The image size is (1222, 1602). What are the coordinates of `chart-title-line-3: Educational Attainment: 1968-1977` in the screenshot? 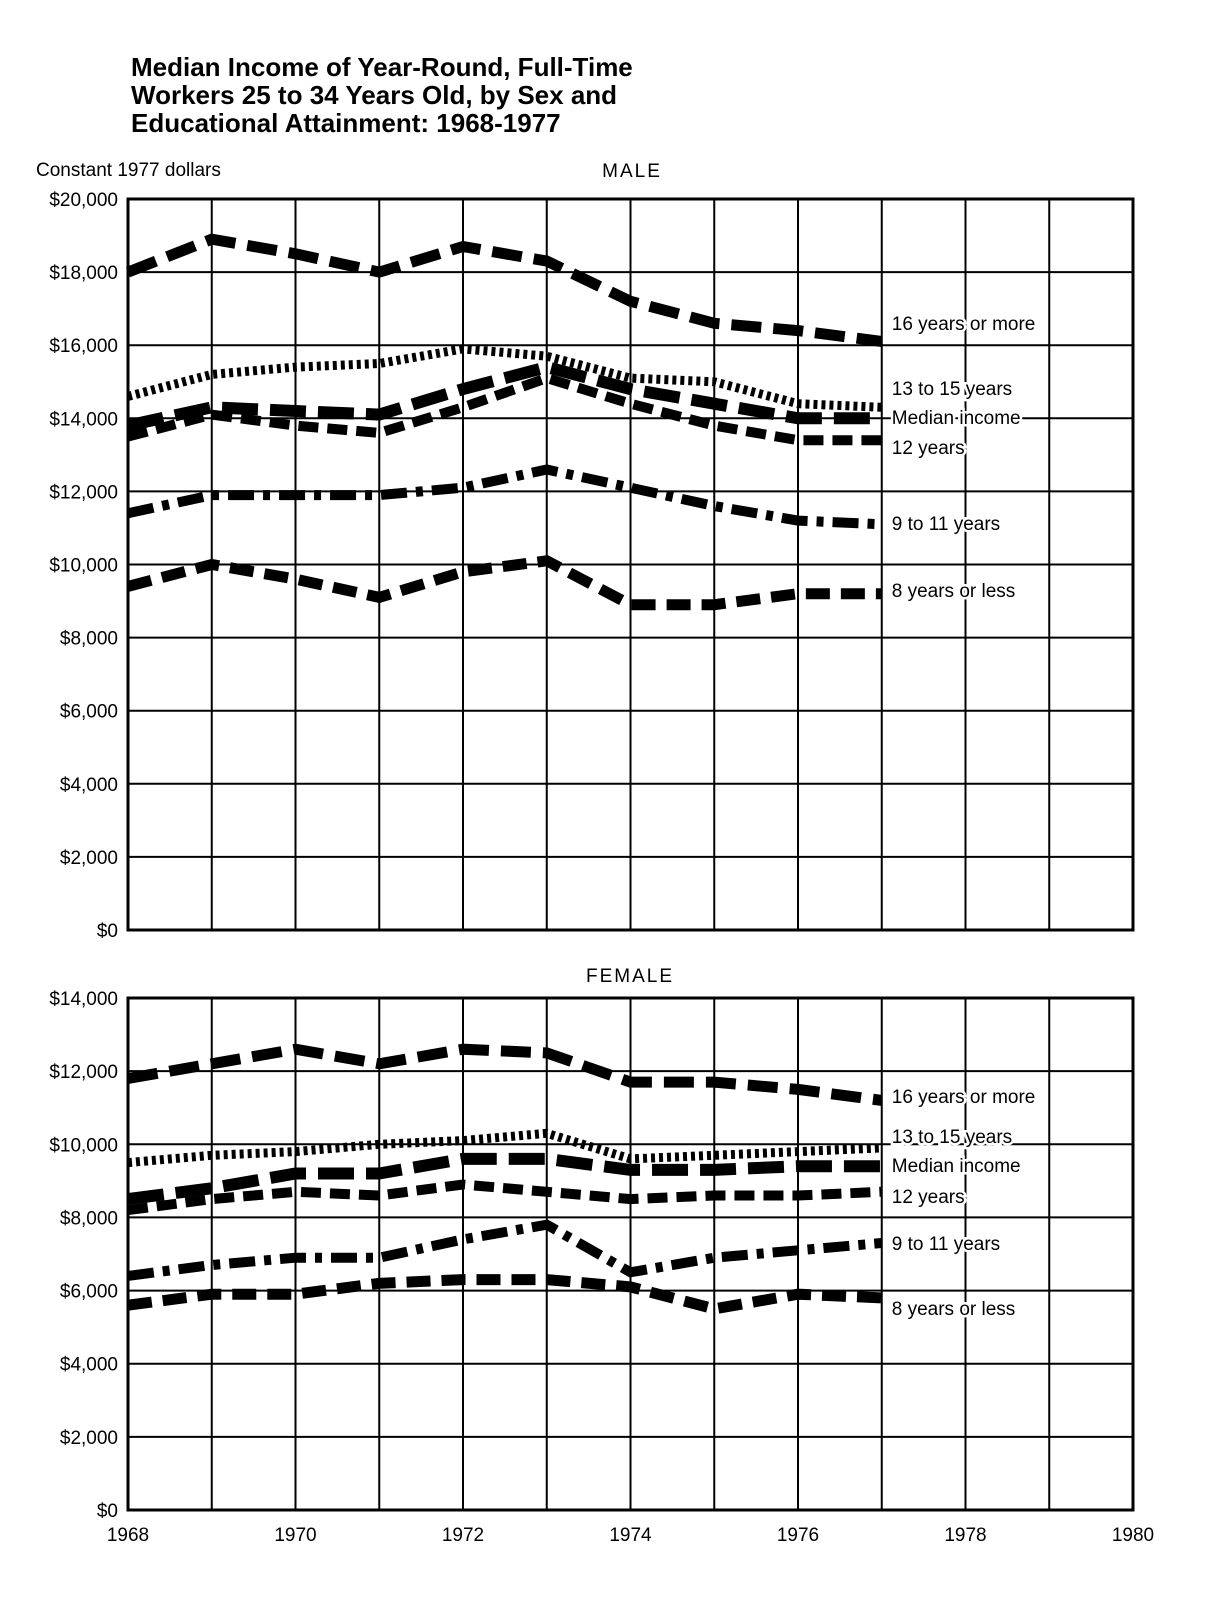 It's located at (346, 123).